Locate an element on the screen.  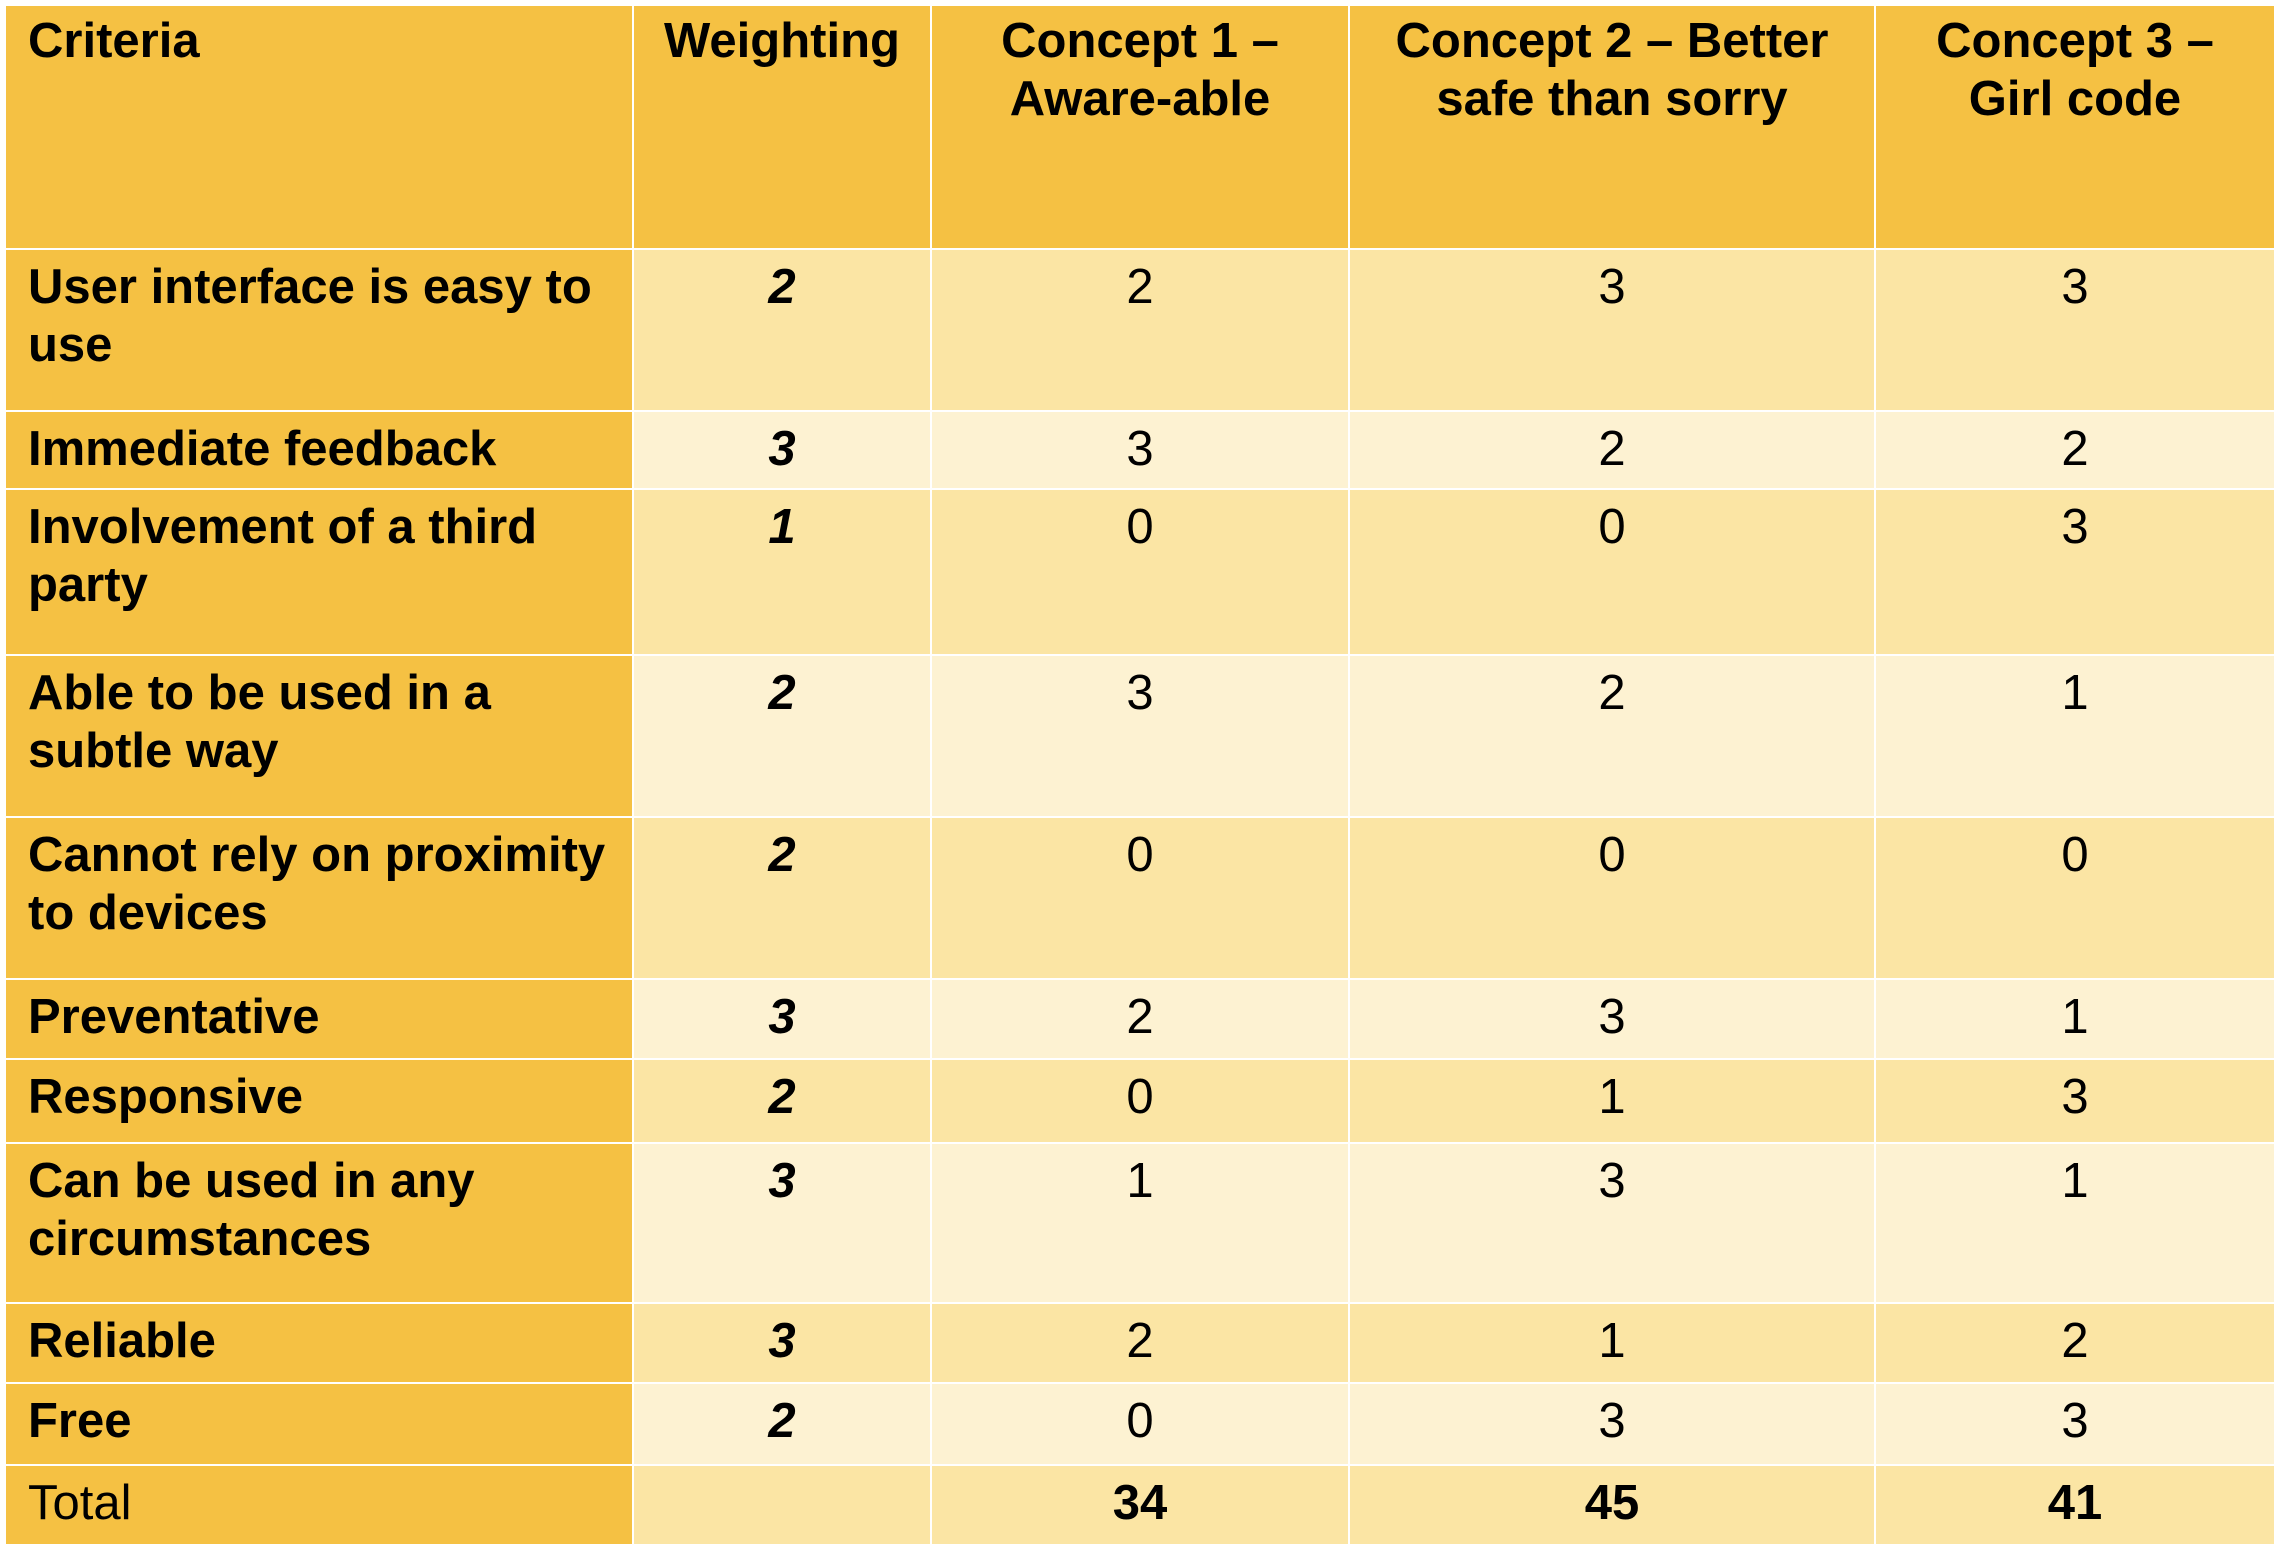
criteria-cell: User interface is easy to use is located at coordinates (319, 330).